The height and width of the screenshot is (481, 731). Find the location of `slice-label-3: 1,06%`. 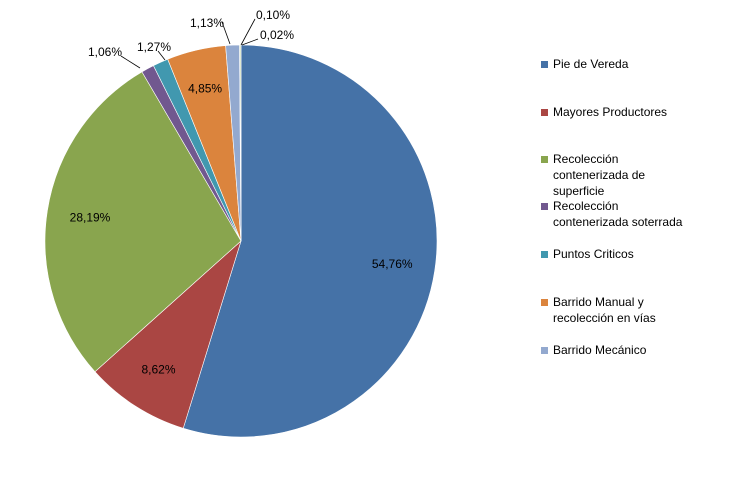

slice-label-3: 1,06% is located at coordinates (105, 52).